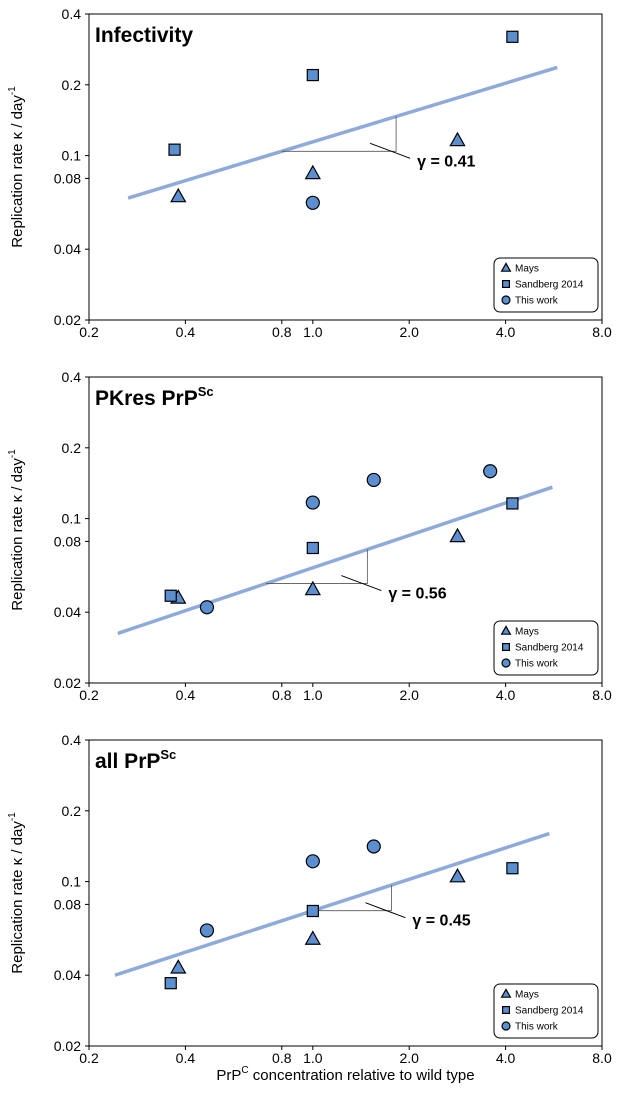  I want to click on annotation: γ = 0.56, so click(417, 594).